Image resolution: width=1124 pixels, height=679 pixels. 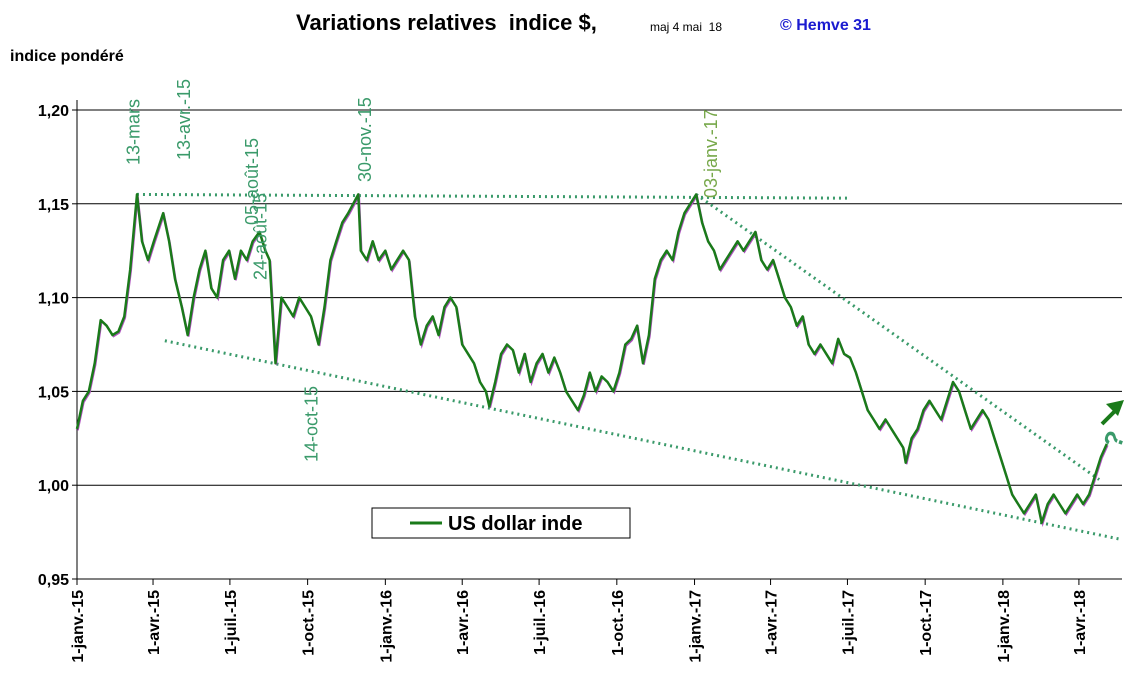 I want to click on x-tick-label: 1-oct.-15, so click(x=309, y=623).